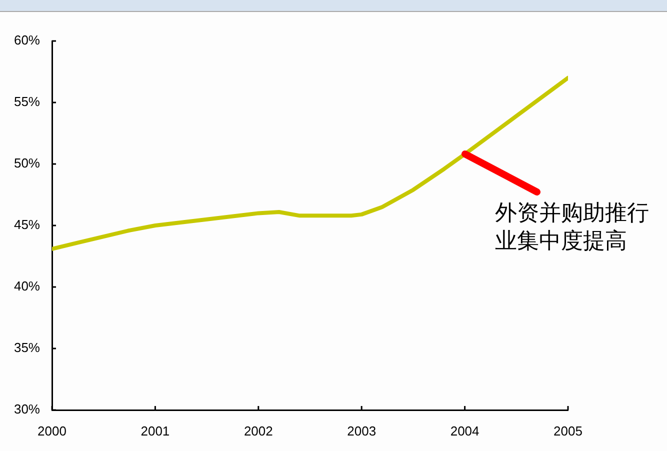  What do you see at coordinates (155, 430) in the screenshot?
I see `x-tick-label: 2001` at bounding box center [155, 430].